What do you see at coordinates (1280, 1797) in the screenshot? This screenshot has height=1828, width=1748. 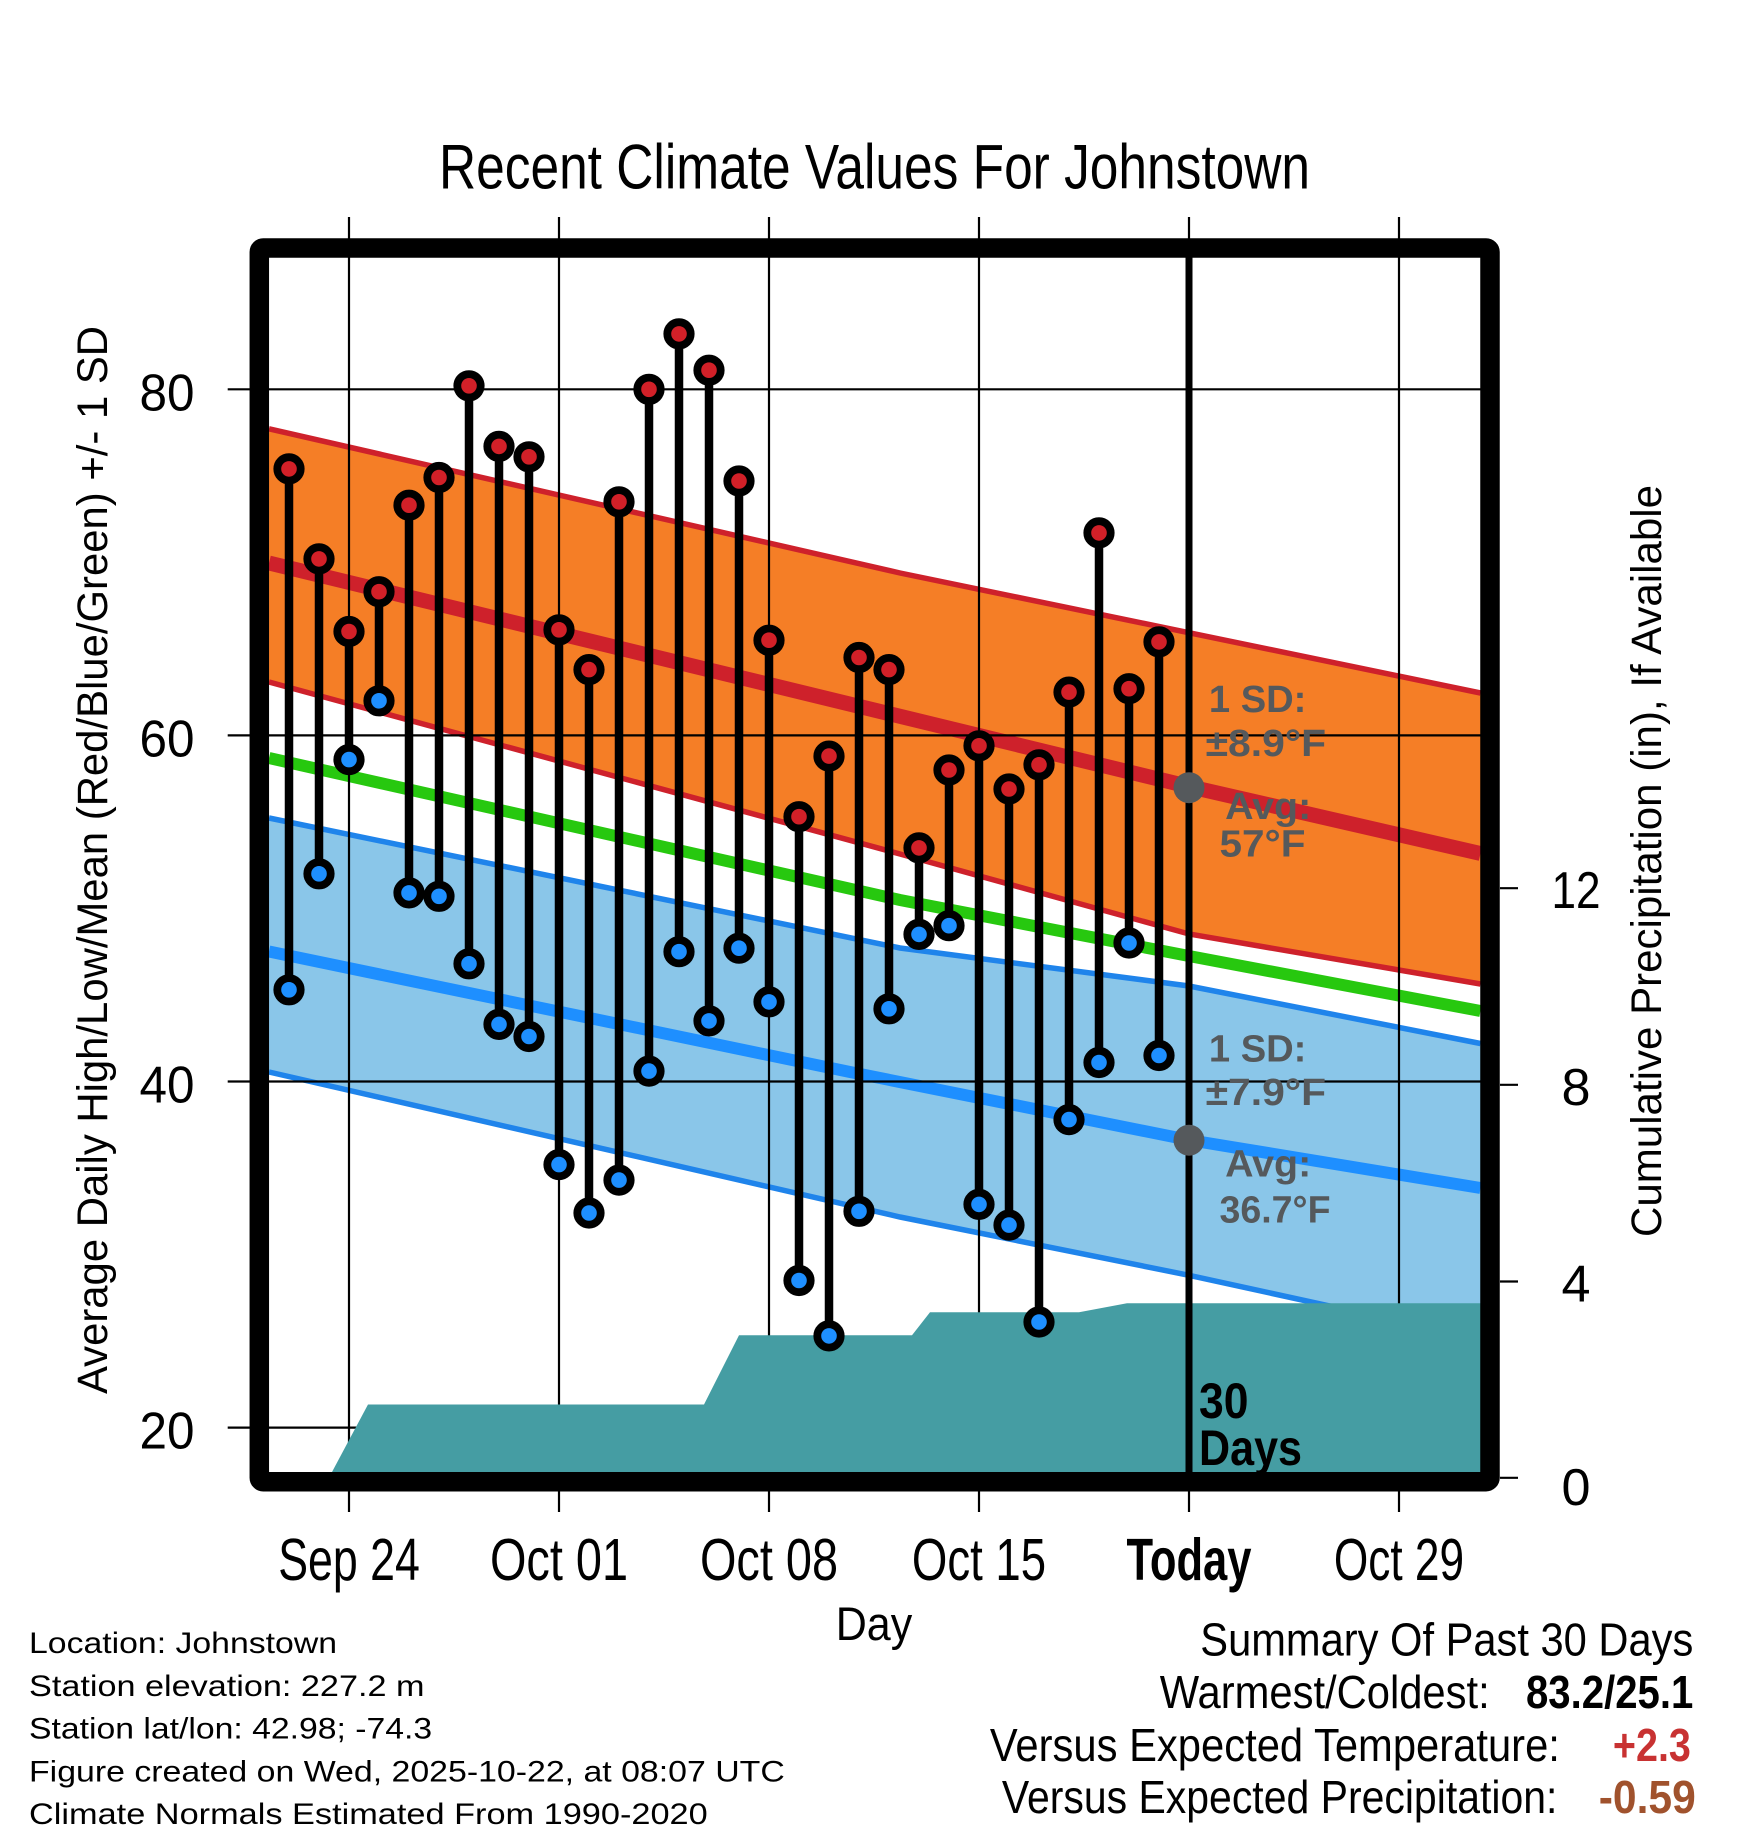 I see `svg-text: Versus Expected Precipitation:` at bounding box center [1280, 1797].